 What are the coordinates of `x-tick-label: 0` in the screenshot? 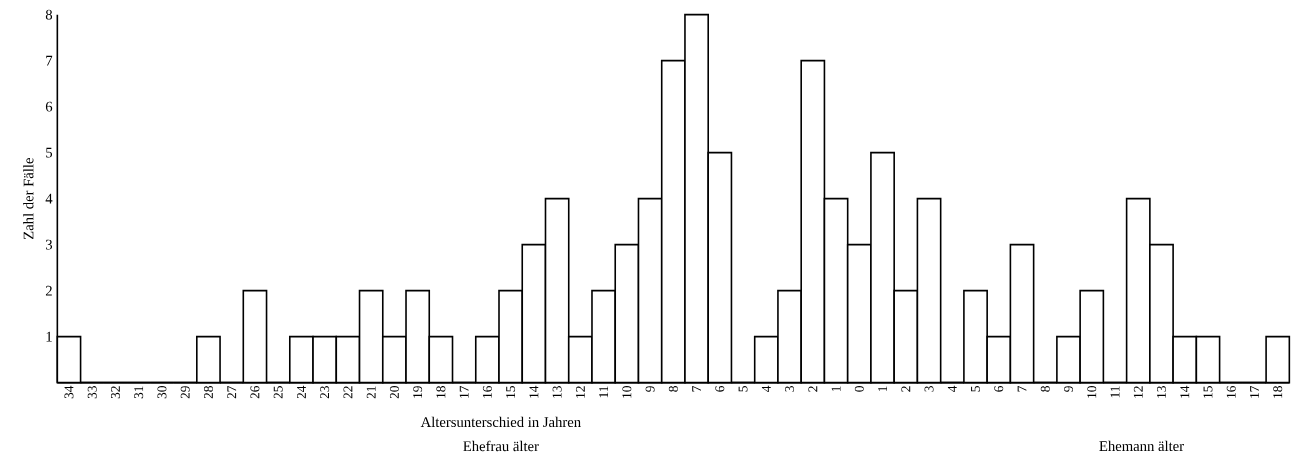 It's located at (859, 389).